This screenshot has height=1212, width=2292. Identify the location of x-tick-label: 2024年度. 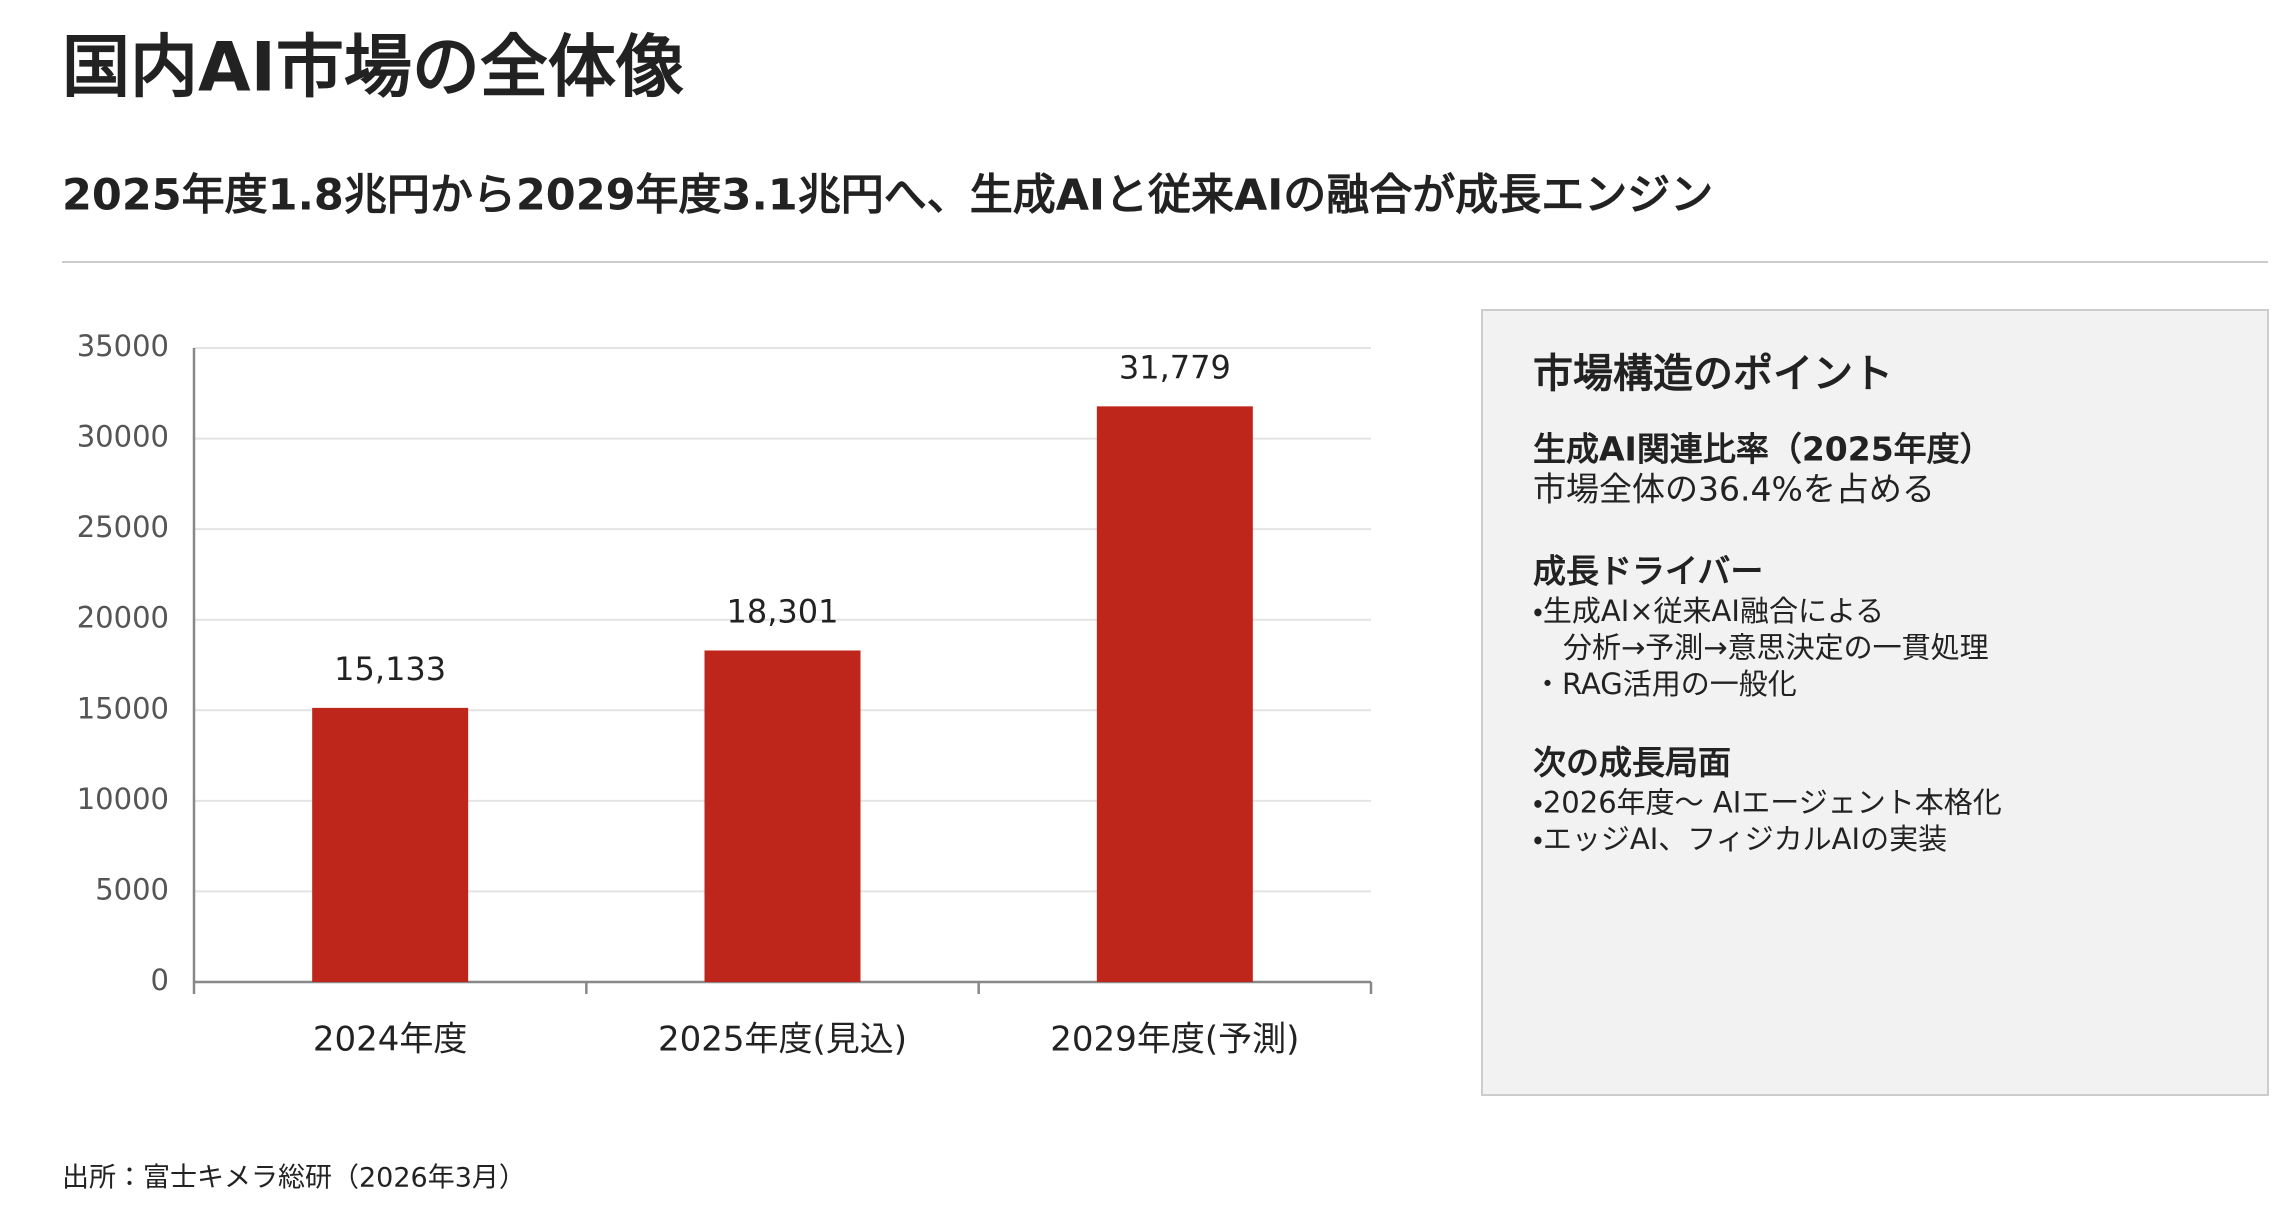
(390, 1040).